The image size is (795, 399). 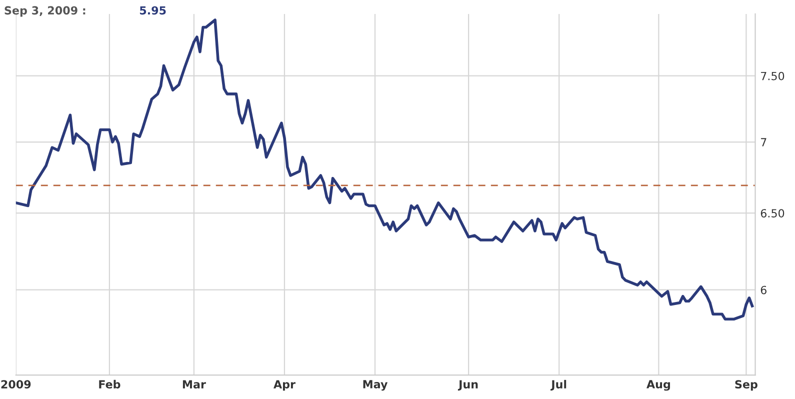 I want to click on x-tick-label: 2009, so click(x=16, y=384).